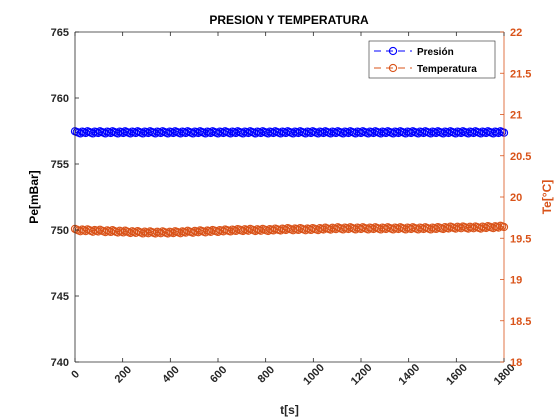 This screenshot has height=420, width=560. I want to click on y-left-tick-label: 740, so click(60, 363).